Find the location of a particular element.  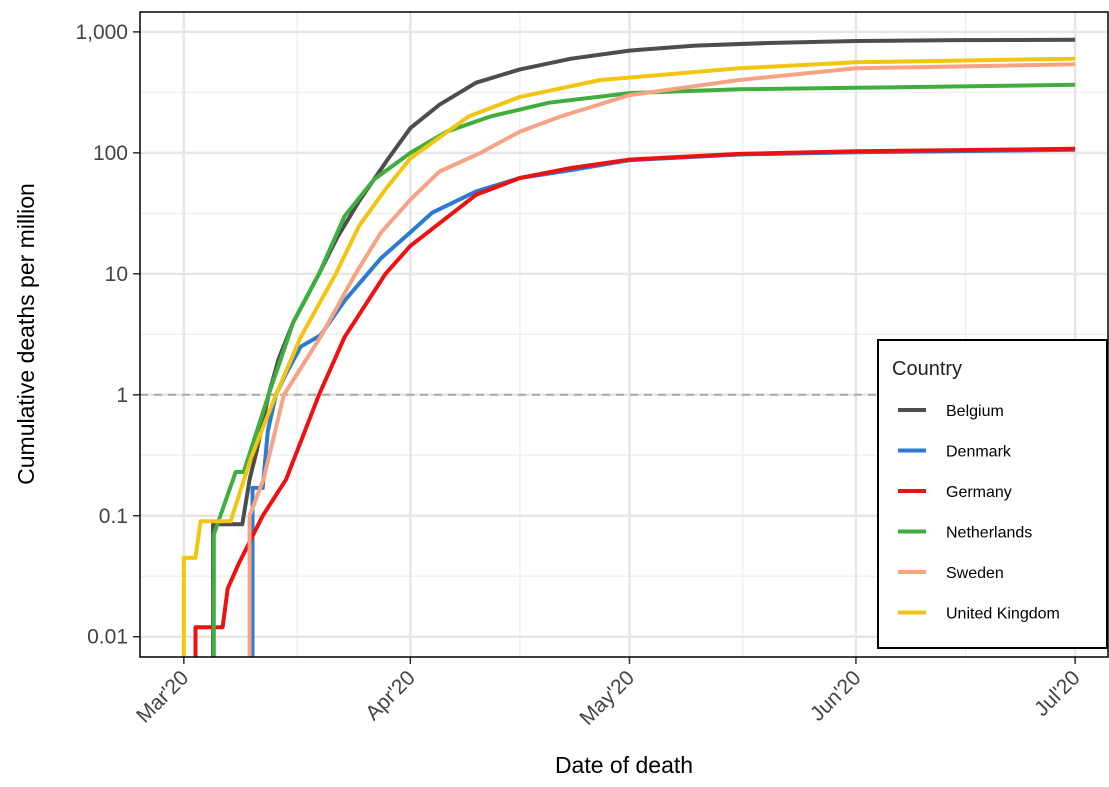

y-tick-label: 100 is located at coordinates (110, 153).